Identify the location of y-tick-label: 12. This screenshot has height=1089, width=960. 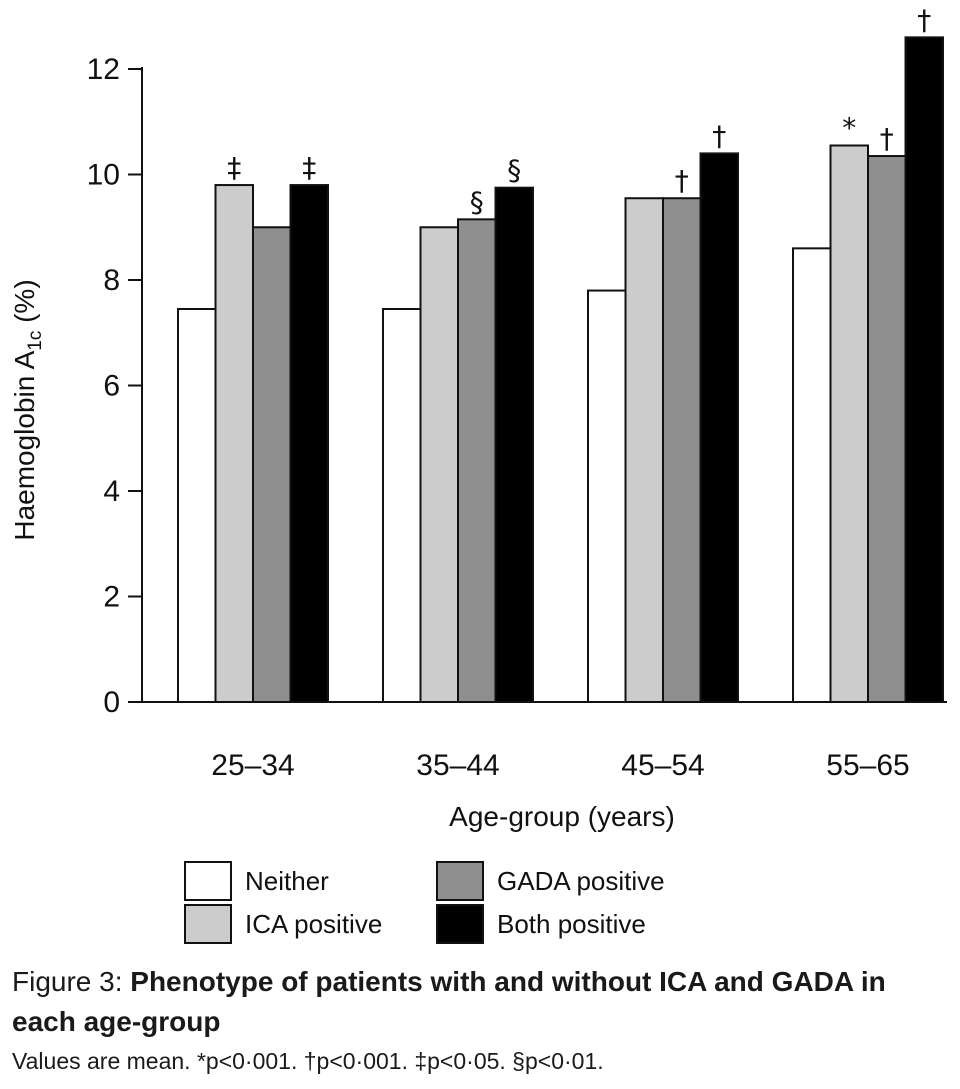
(103, 69).